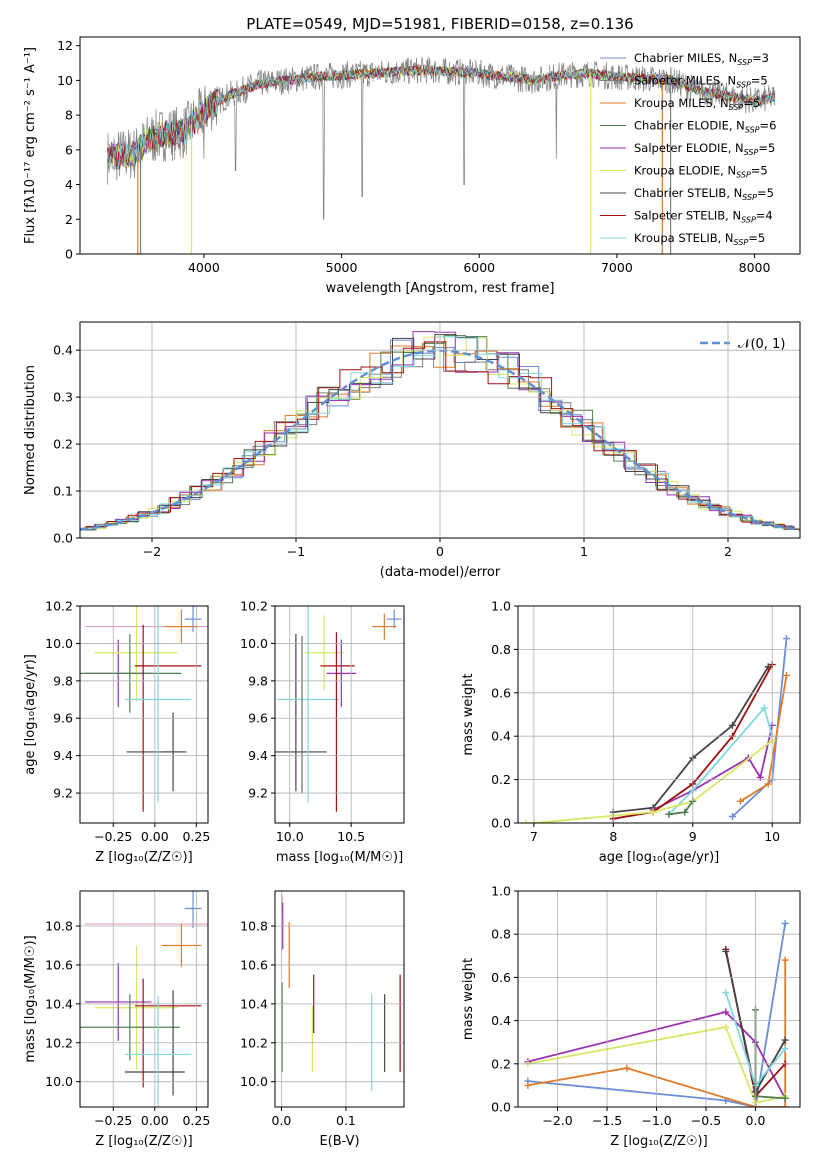 This screenshot has height=1170, width=819. Describe the element at coordinates (30, 714) in the screenshot. I see `age_vs_Z-ylabel: age [log₁₀(age/yr)]` at that location.